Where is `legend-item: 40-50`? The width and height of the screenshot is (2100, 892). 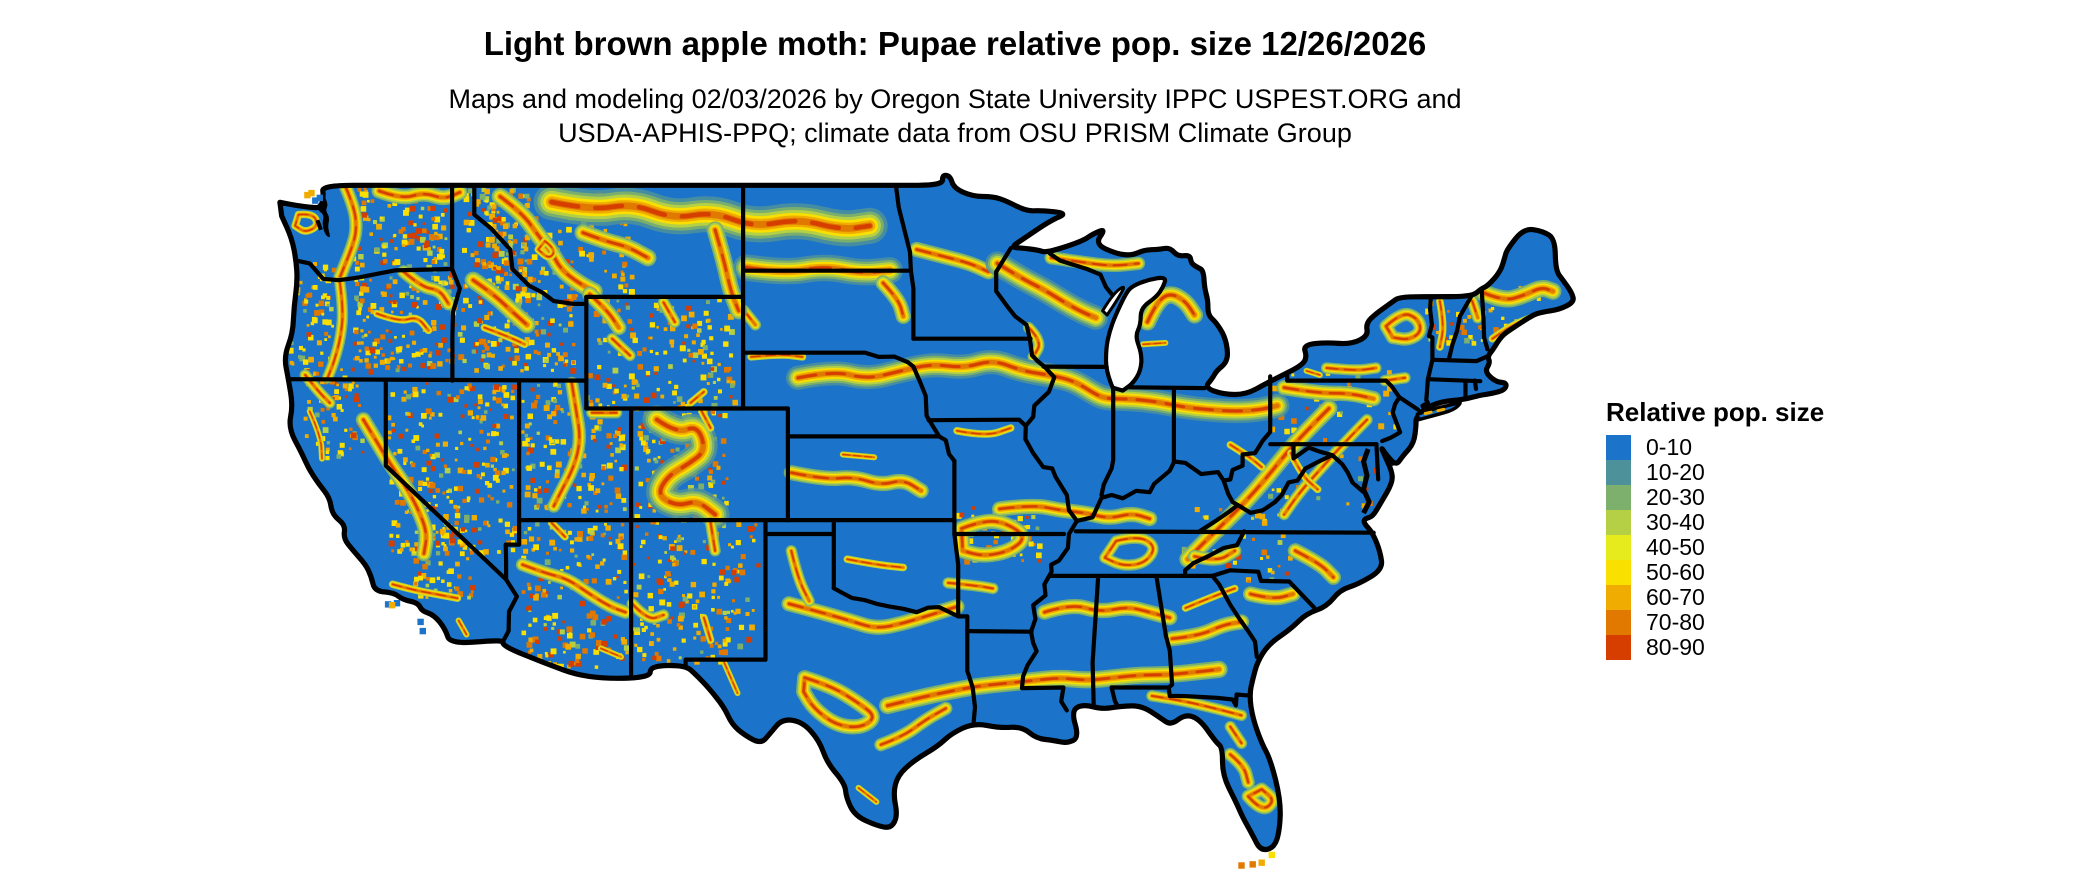
legend-item: 40-50 is located at coordinates (1715, 547).